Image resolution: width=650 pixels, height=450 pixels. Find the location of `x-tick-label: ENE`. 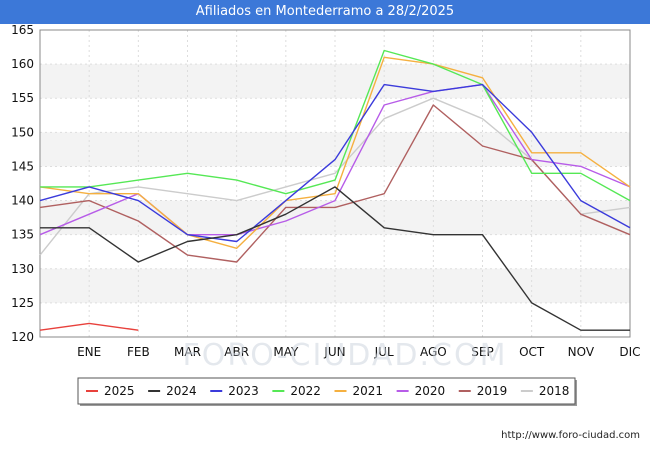

x-tick-label: ENE is located at coordinates (89, 352).